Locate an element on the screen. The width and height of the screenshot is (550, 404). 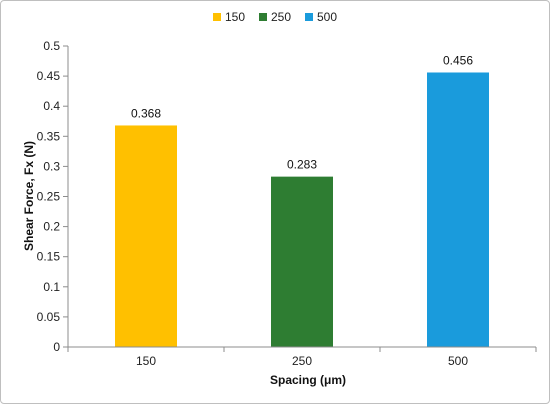
x-axis: 150 250 500 is located at coordinates (302, 357).